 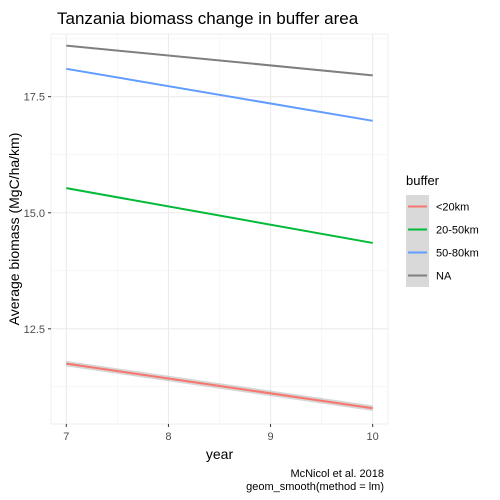 I want to click on series-line-na, so click(x=219, y=60).